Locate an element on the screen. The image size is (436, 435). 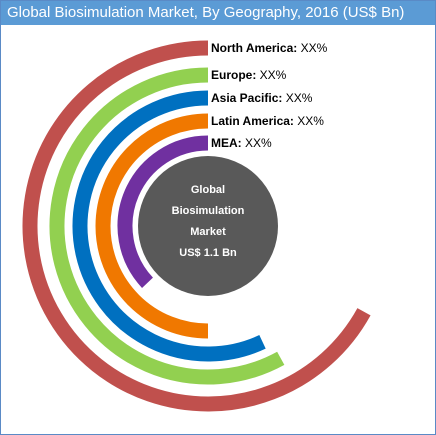
center-label-line-1: Global is located at coordinates (208, 190).